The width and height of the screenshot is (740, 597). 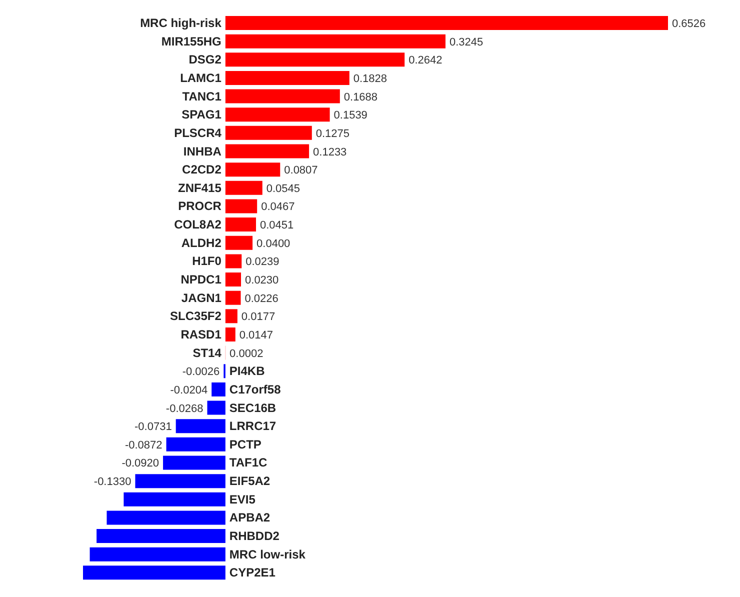 What do you see at coordinates (113, 482) in the screenshot?
I see `data-label: -0.1330` at bounding box center [113, 482].